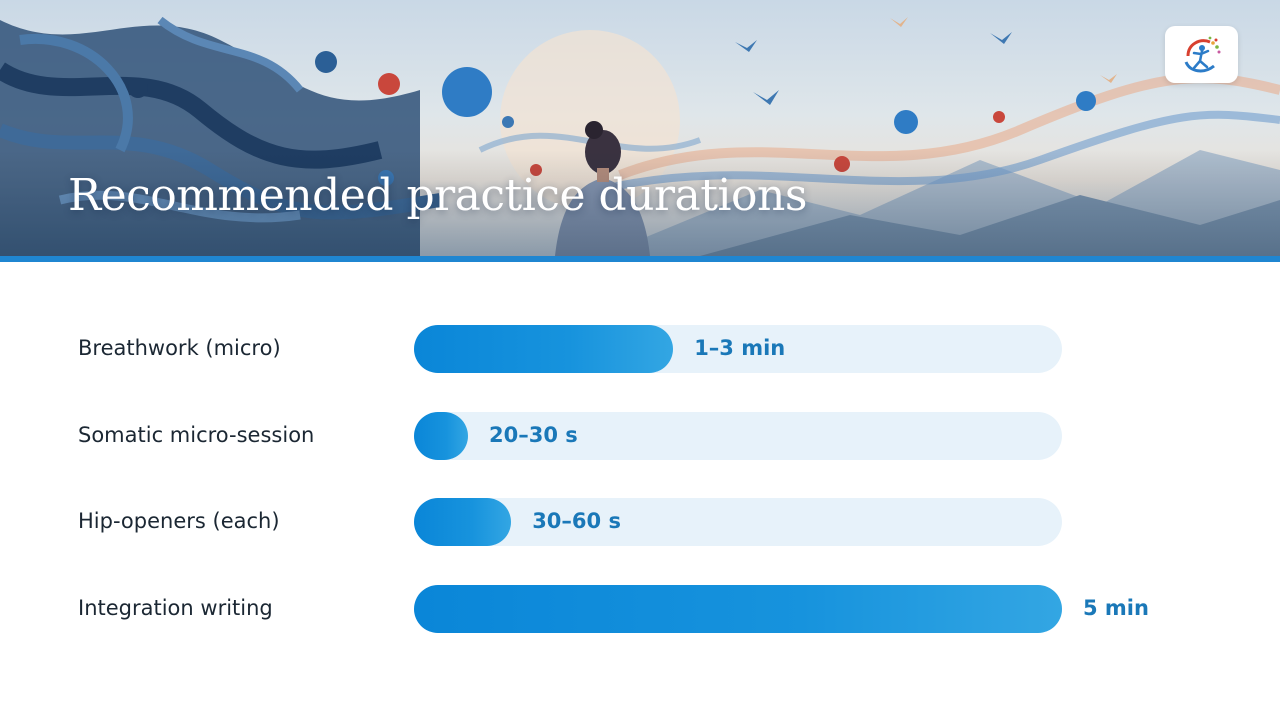  What do you see at coordinates (740, 348) in the screenshot?
I see `bar-value-label: 1–3 min` at bounding box center [740, 348].